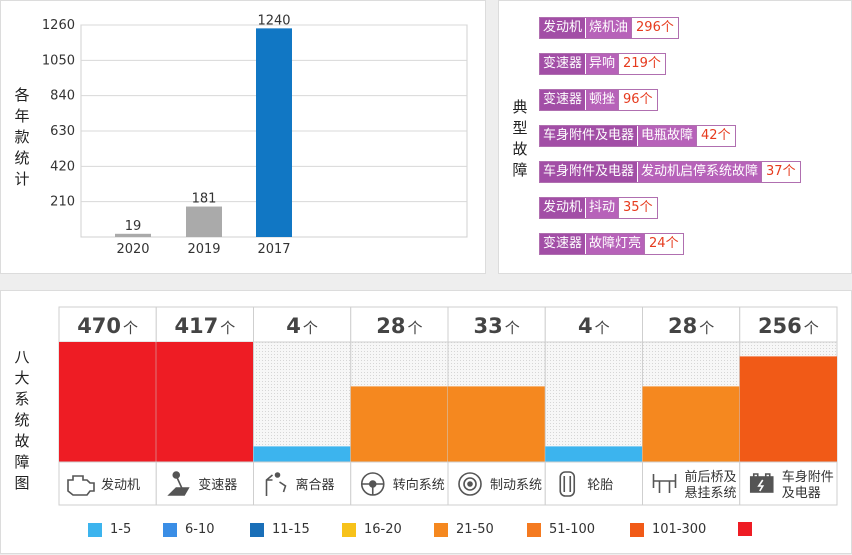 This screenshot has width=852, height=555. Describe the element at coordinates (516, 485) in the screenshot. I see `category-label: 制动系统` at that location.